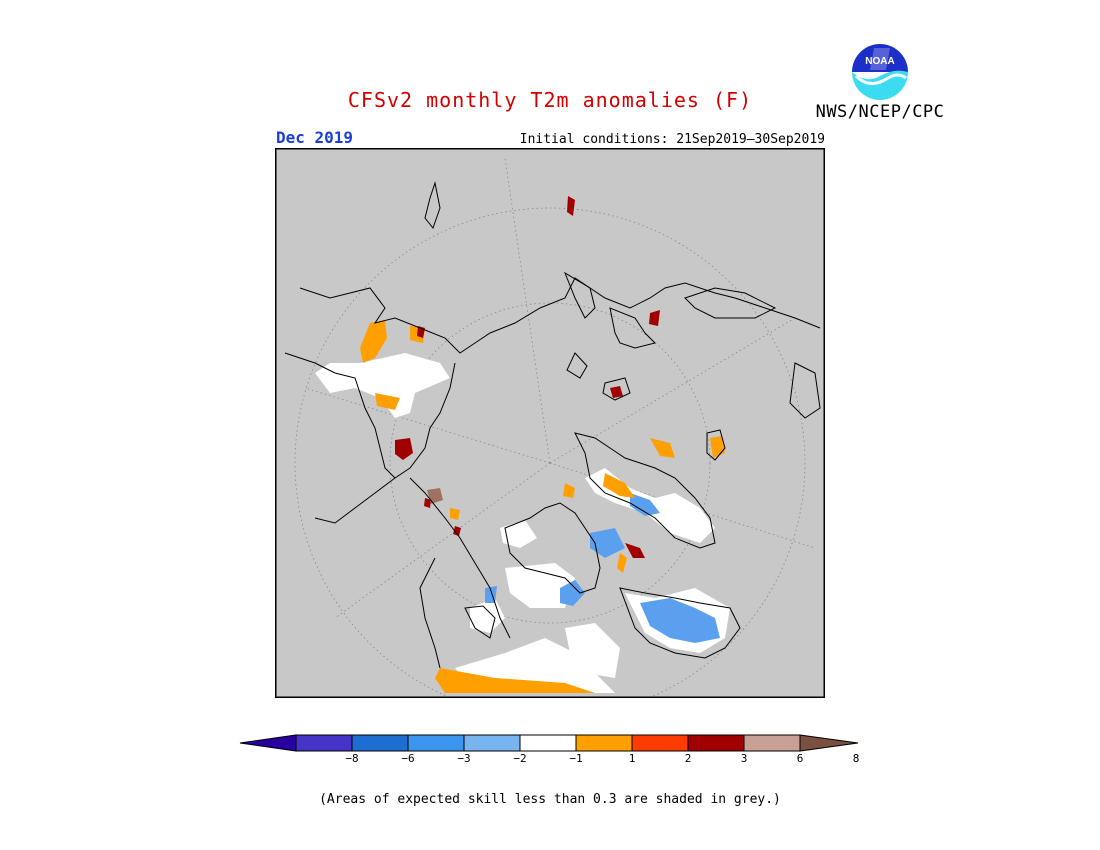 Image resolution: width=1100 pixels, height=850 pixels. What do you see at coordinates (744, 758) in the screenshot?
I see `colorbar-tick-label: 3` at bounding box center [744, 758].